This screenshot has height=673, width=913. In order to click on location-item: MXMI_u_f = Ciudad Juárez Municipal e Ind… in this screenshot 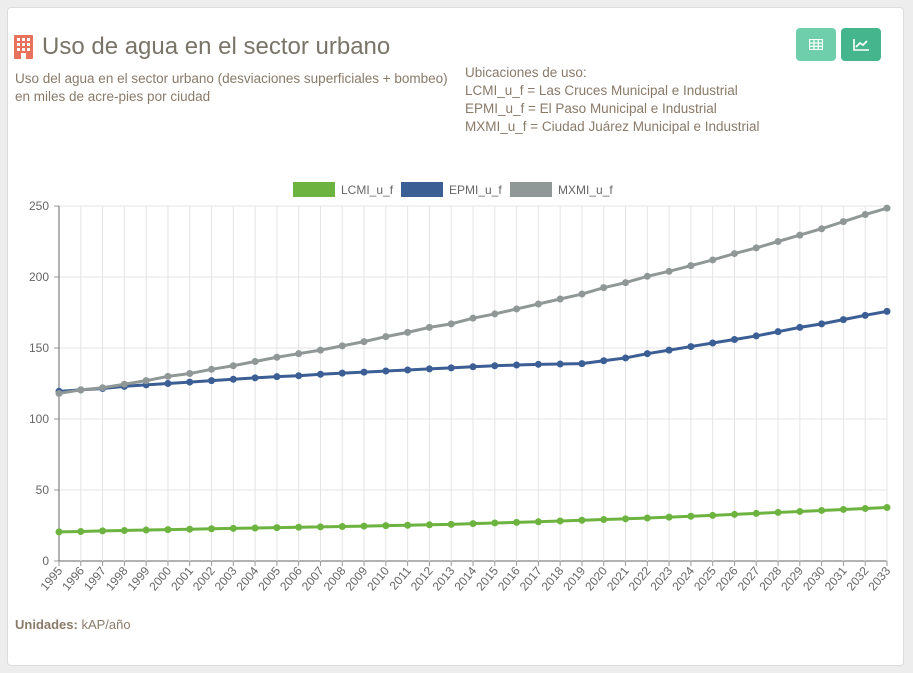, I will do `click(612, 126)`.